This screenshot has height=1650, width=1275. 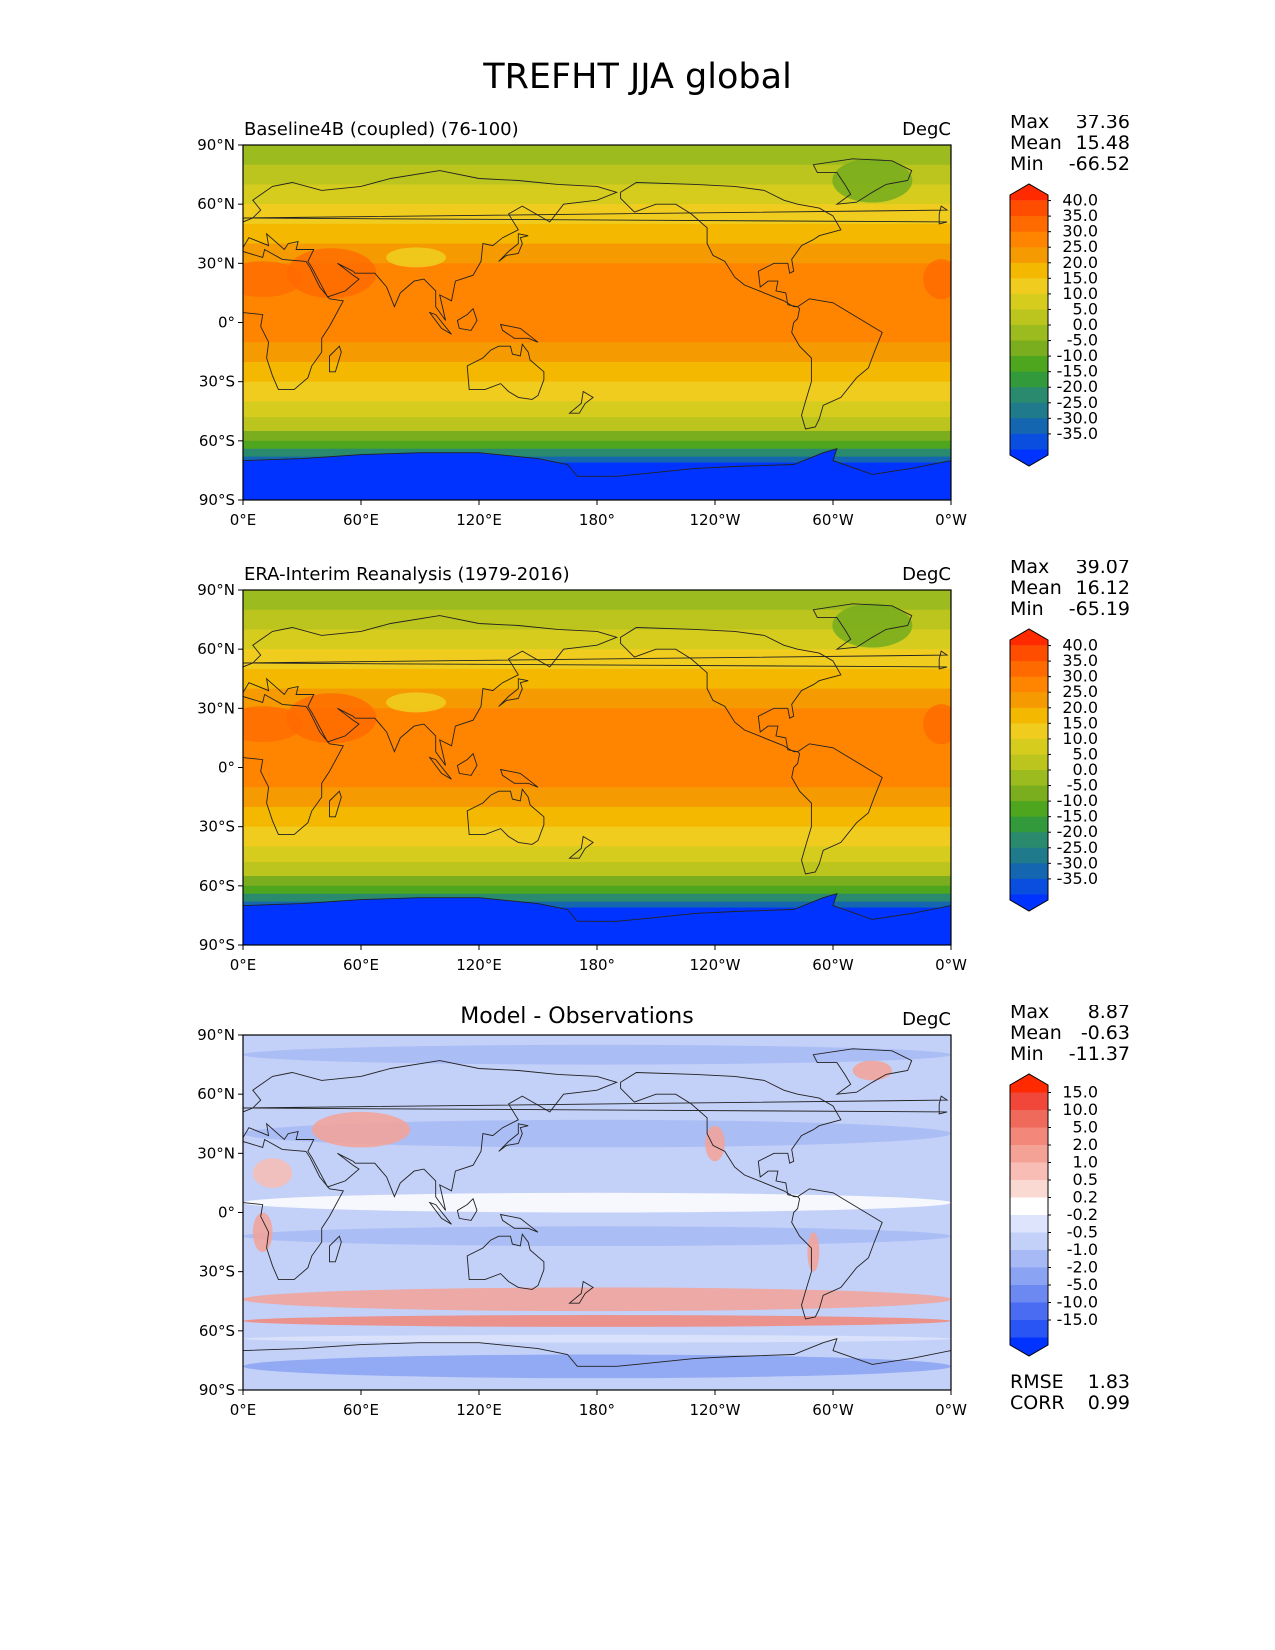 I want to click on lon-tick-label: 0°E, so click(x=243, y=965).